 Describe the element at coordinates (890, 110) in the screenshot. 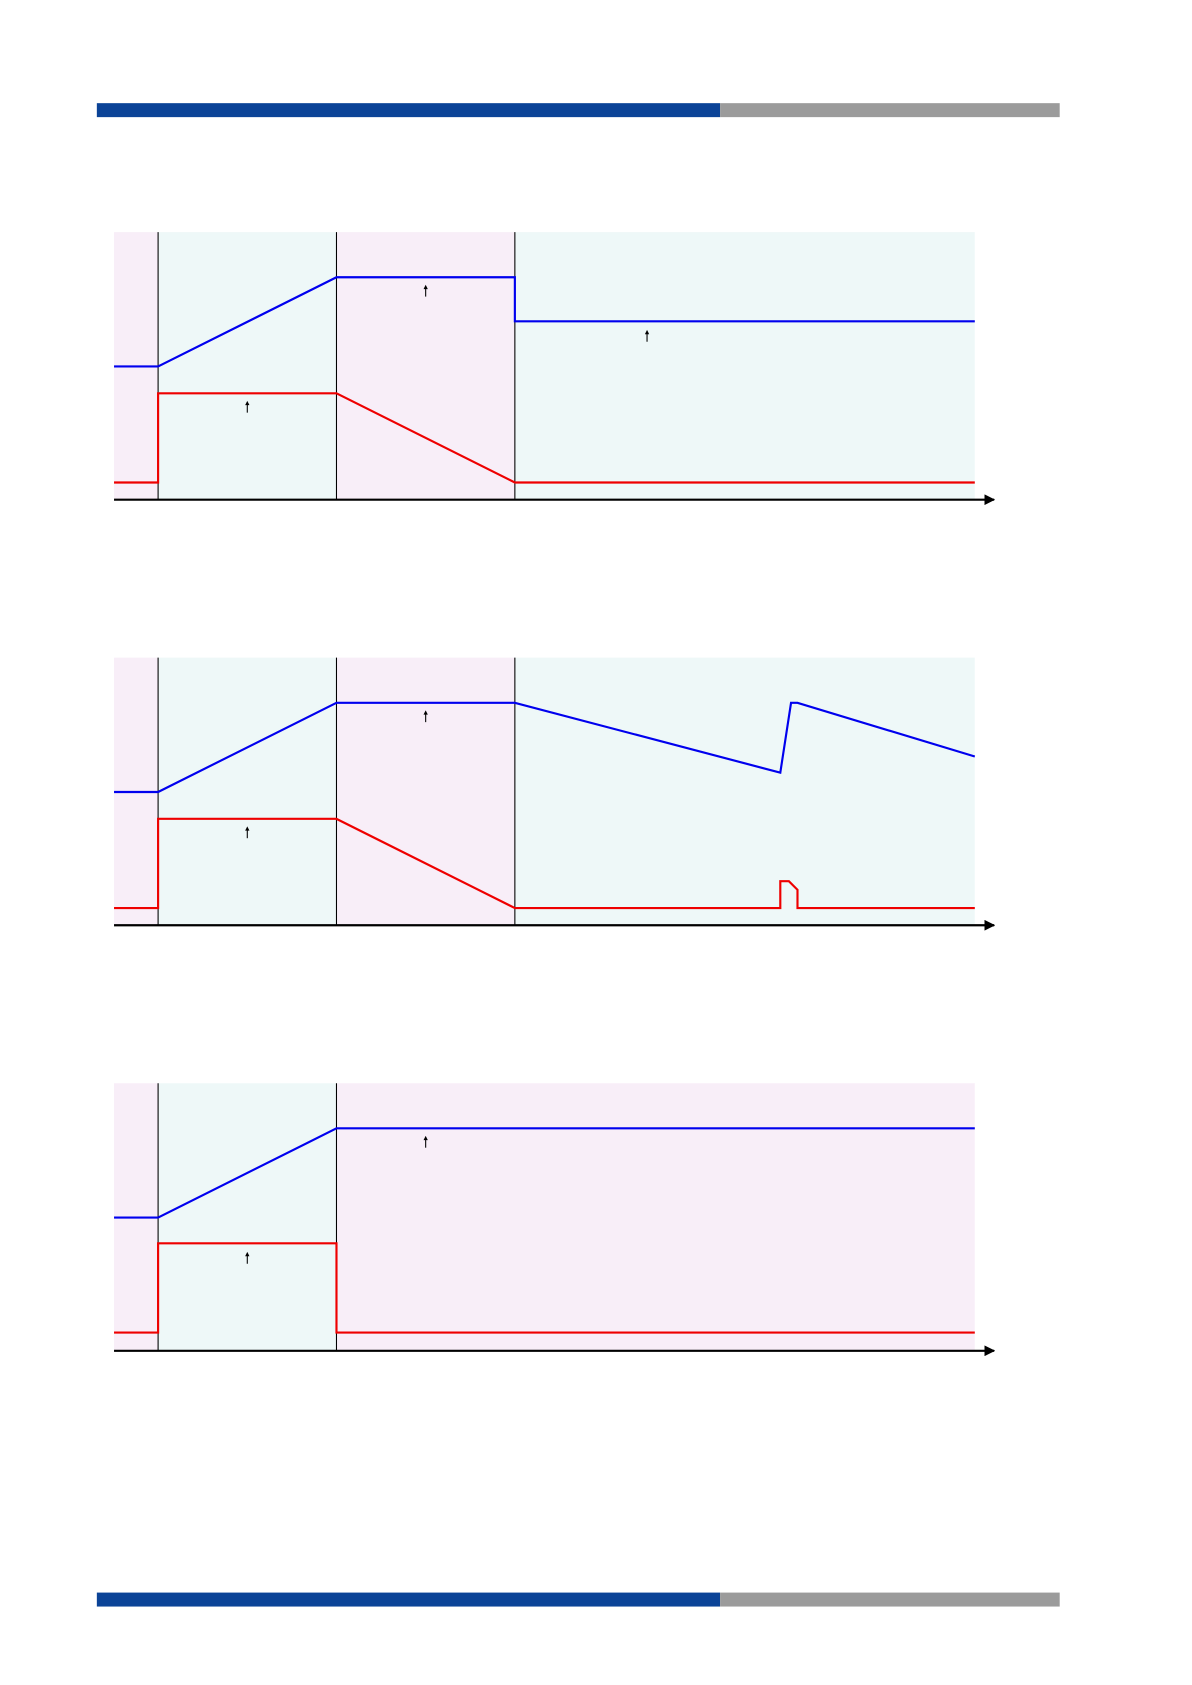

I see `header-bar-gray` at that location.